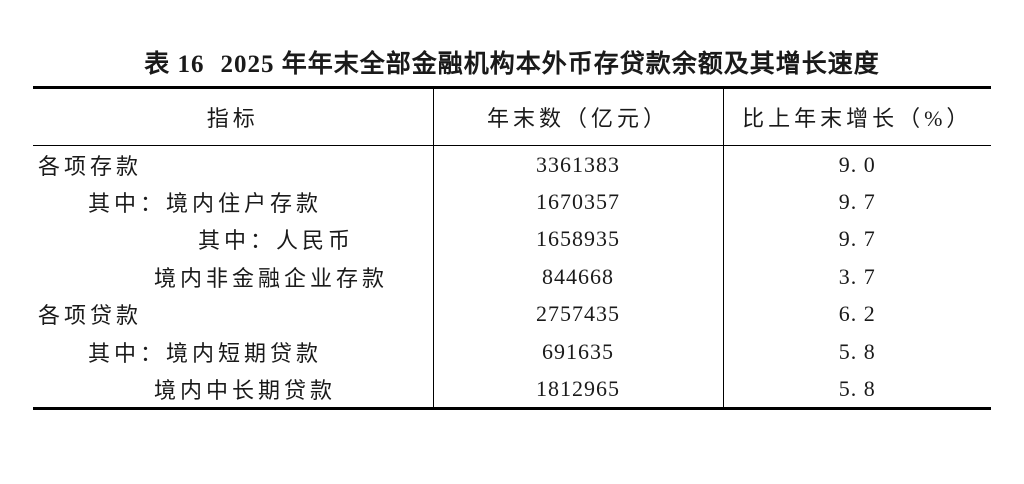  I want to click on indicator-cell: 其中：境内短期贷款, so click(205, 353).